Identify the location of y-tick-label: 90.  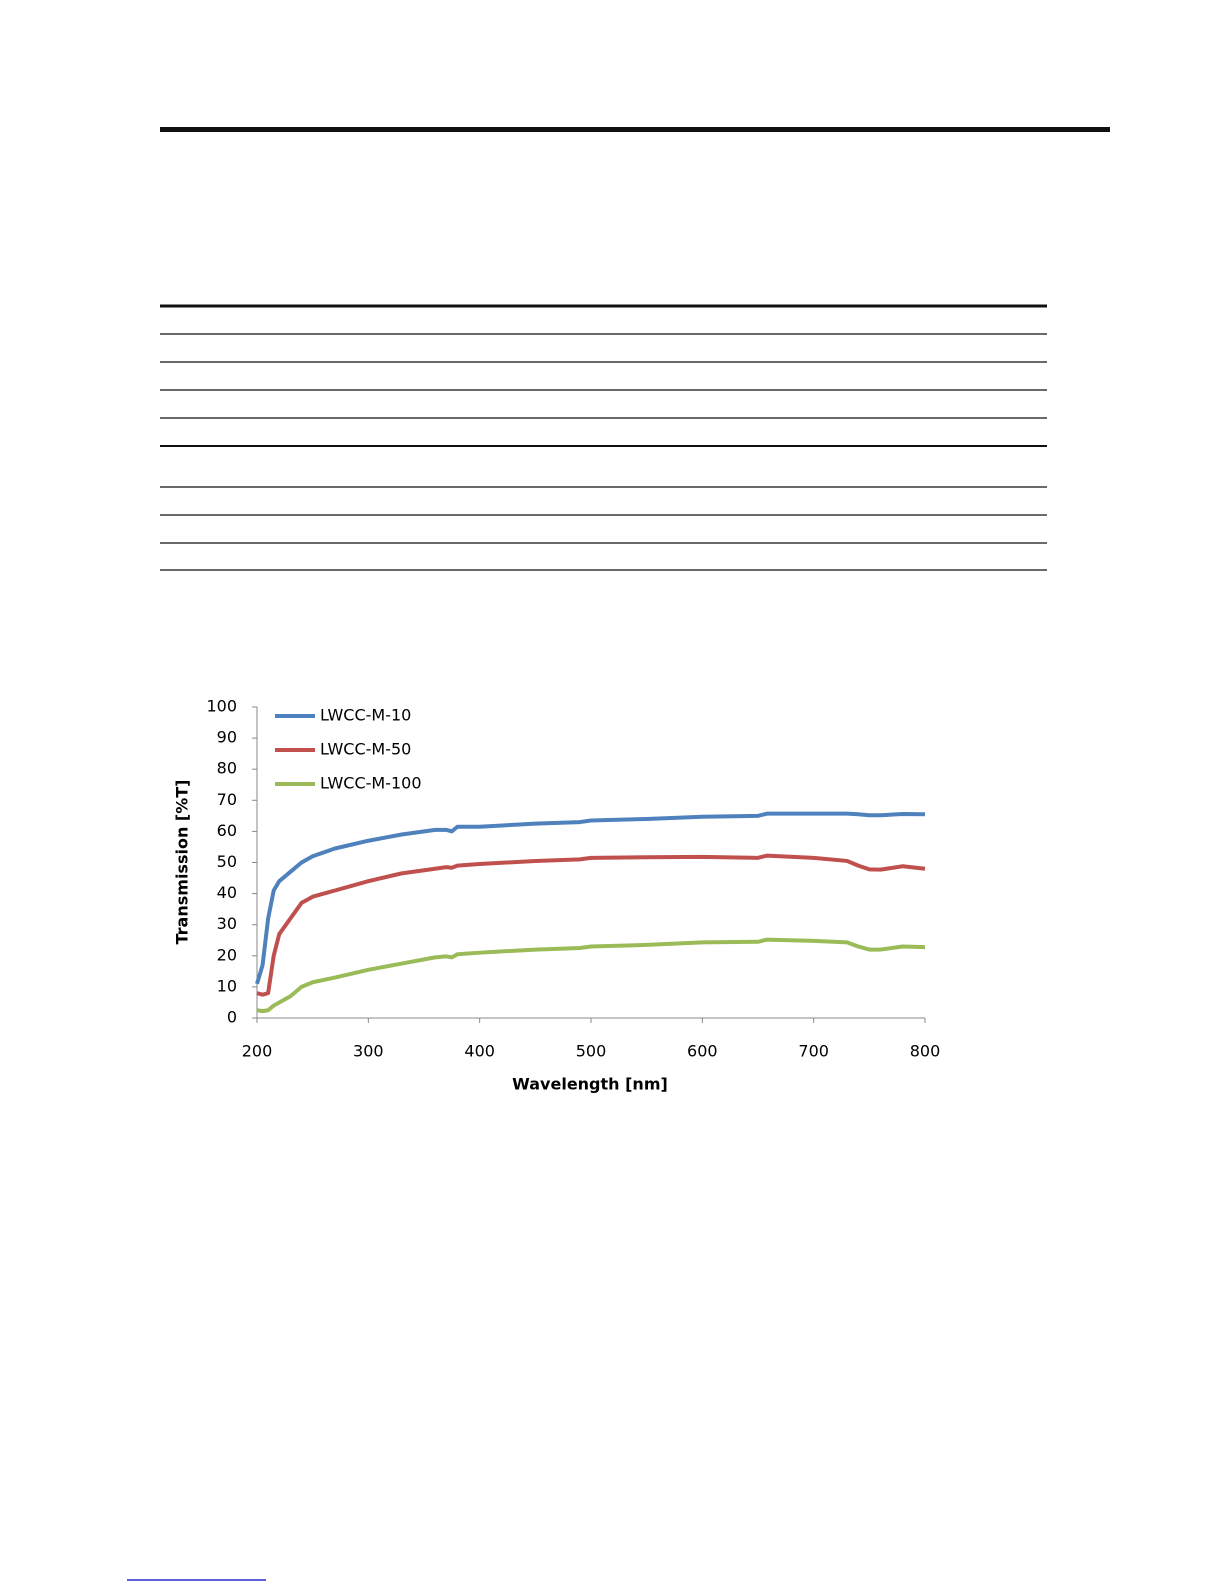
(227, 737).